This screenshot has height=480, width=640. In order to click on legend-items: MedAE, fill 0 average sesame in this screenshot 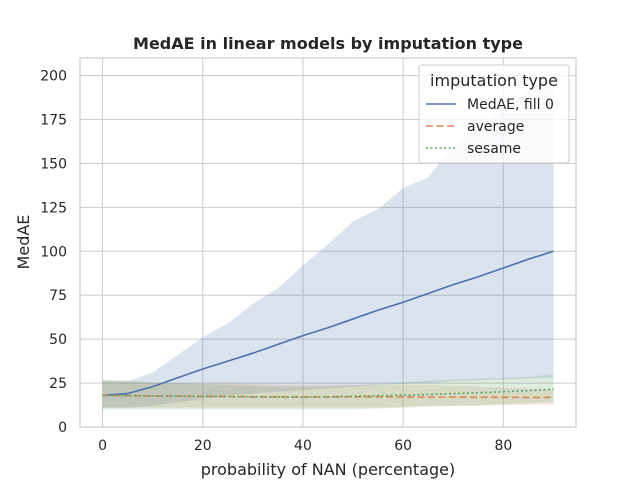, I will do `click(490, 127)`.